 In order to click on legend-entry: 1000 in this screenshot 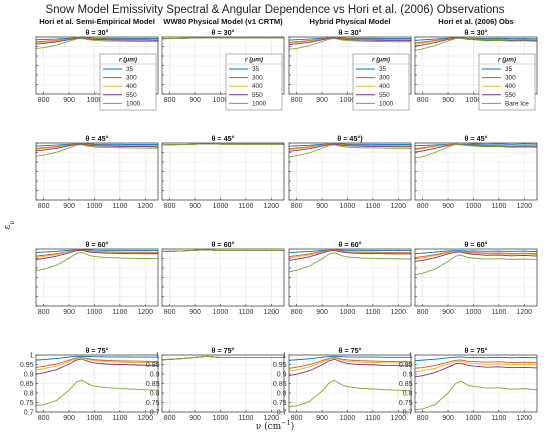, I will do `click(133, 103)`.